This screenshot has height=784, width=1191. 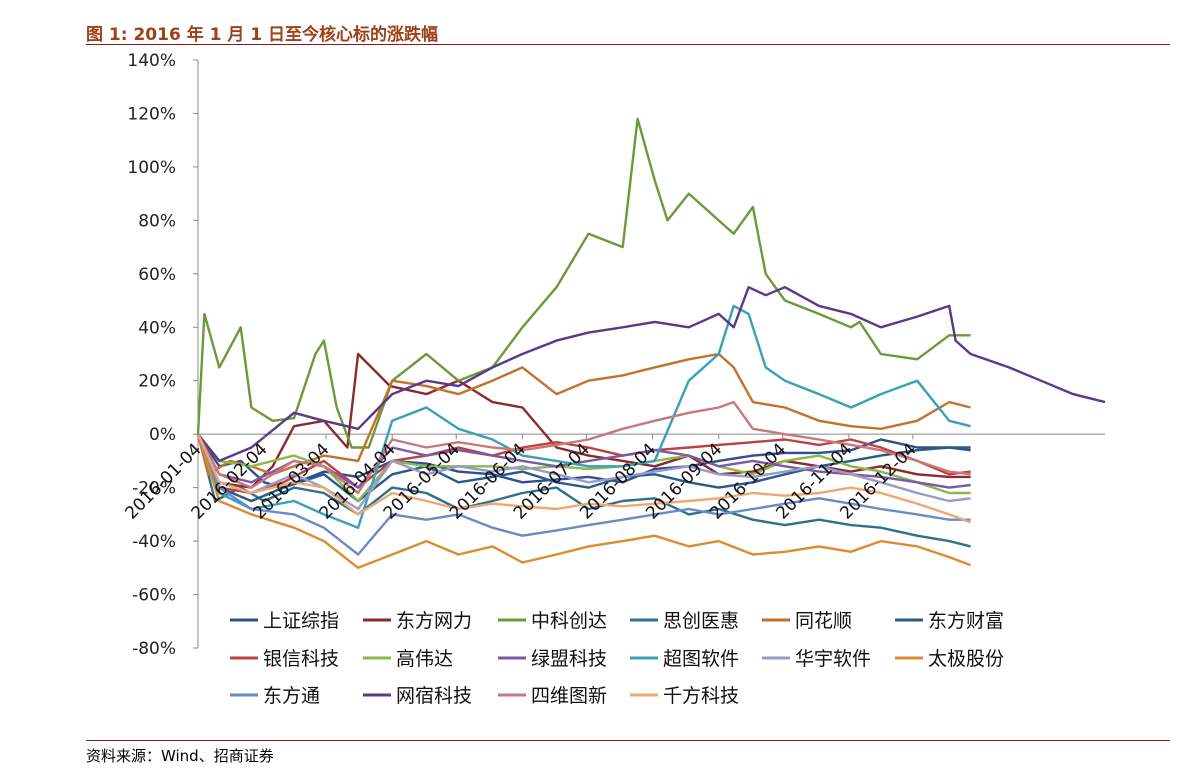 I want to click on legend-label: 太极股份, so click(x=966, y=659).